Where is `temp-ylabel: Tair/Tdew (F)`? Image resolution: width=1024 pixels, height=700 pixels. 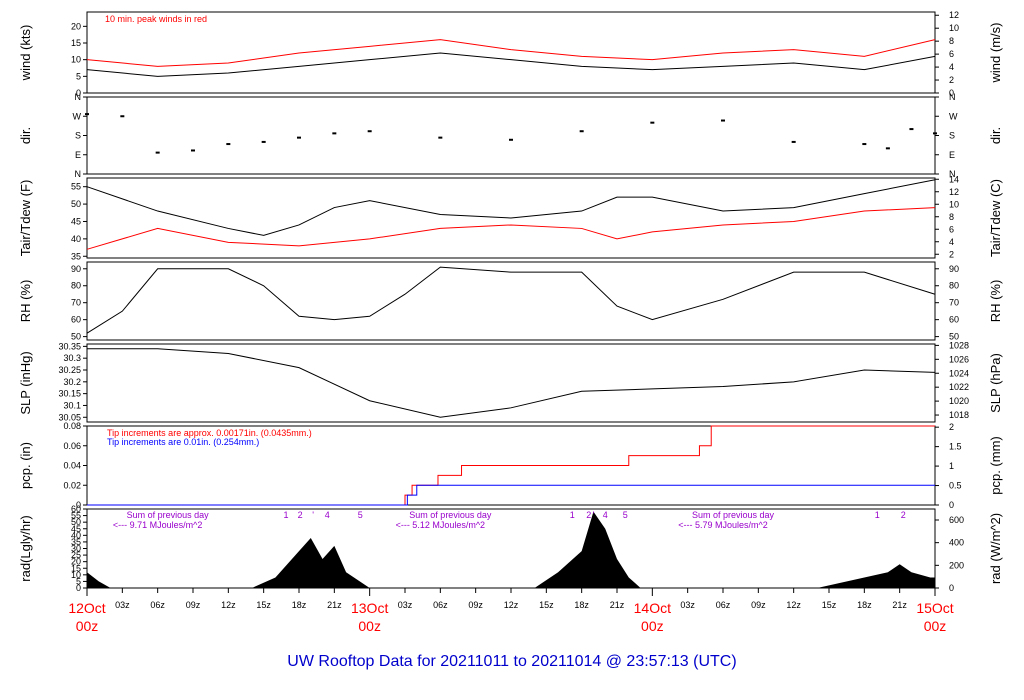
temp-ylabel: Tair/Tdew (F) is located at coordinates (25, 218).